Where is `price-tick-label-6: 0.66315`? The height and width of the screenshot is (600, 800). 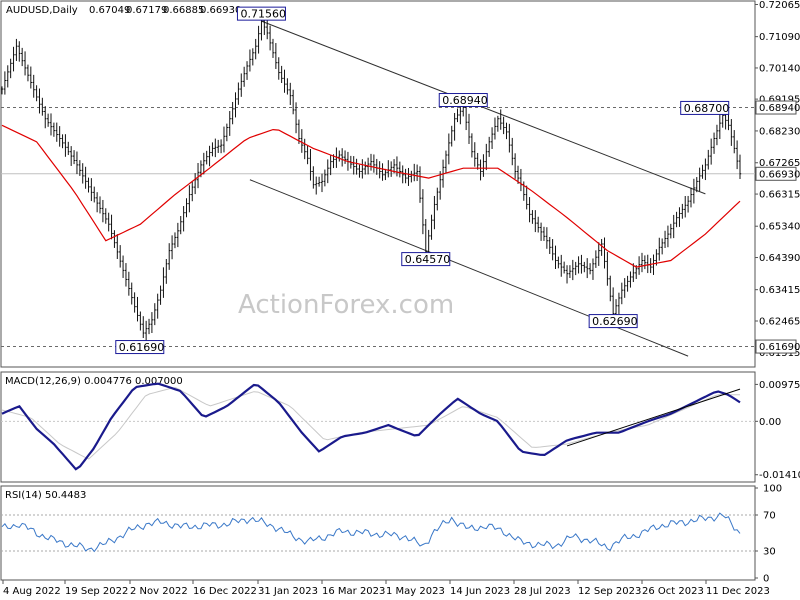 price-tick-label-6: 0.66315 is located at coordinates (779, 195).